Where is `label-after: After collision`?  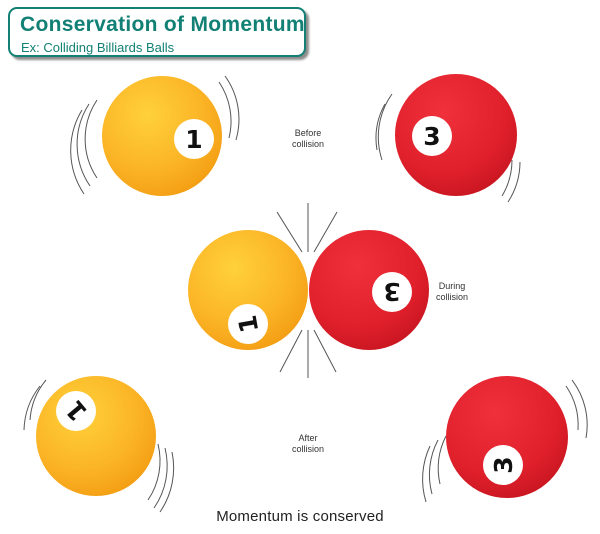
label-after: After collision is located at coordinates (307, 443).